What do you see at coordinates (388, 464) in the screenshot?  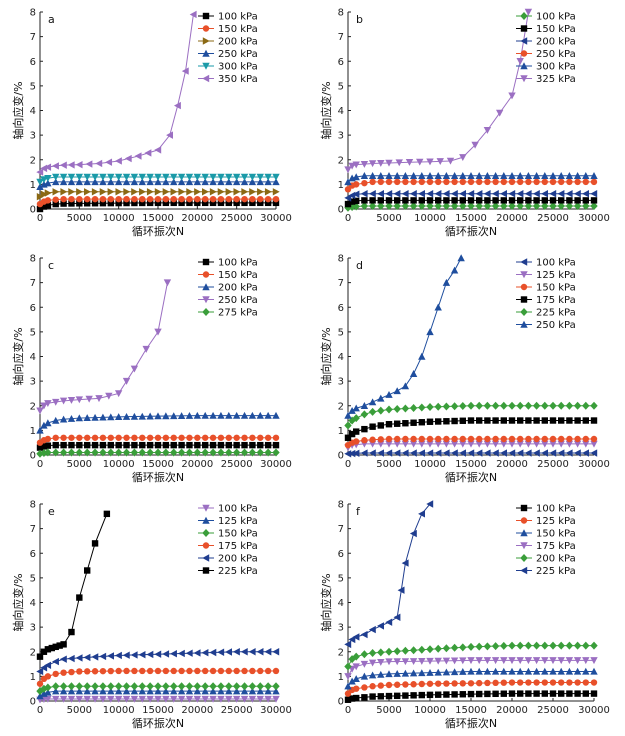 I see `x-tick-label: 5000` at bounding box center [388, 464].